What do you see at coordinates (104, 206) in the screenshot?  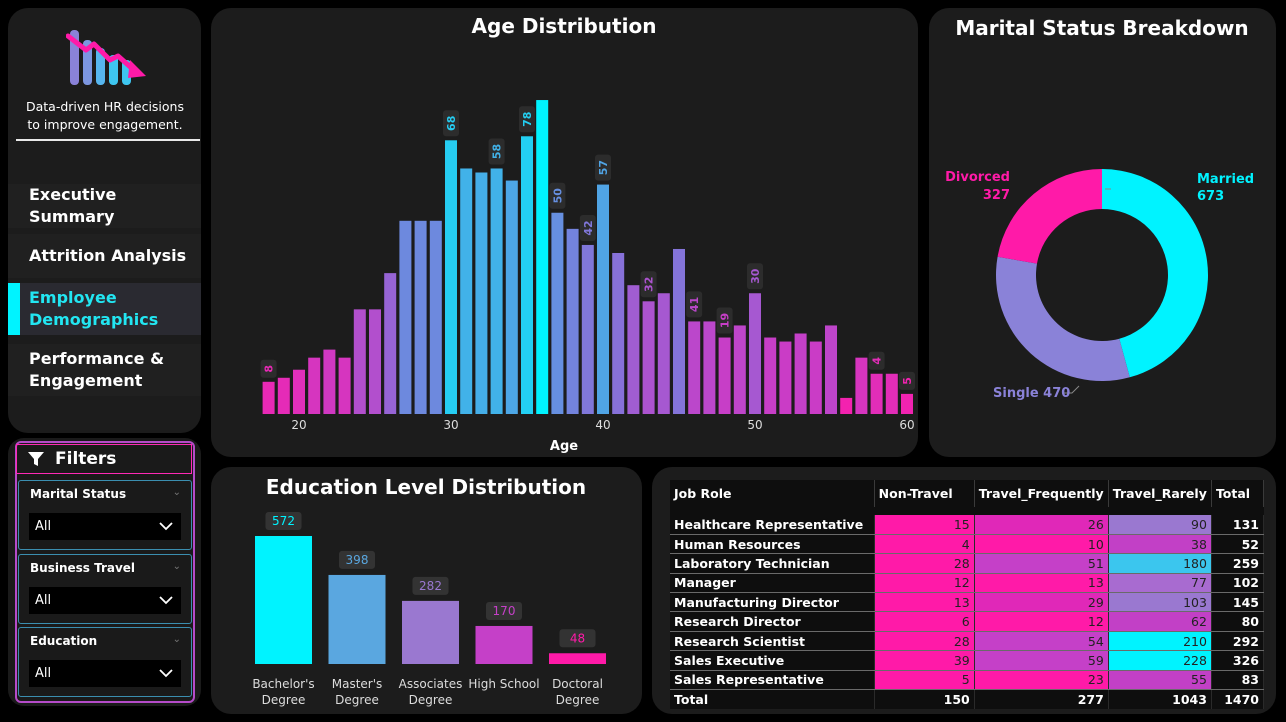 I see `nav-executive-summary: Executive Summary` at bounding box center [104, 206].